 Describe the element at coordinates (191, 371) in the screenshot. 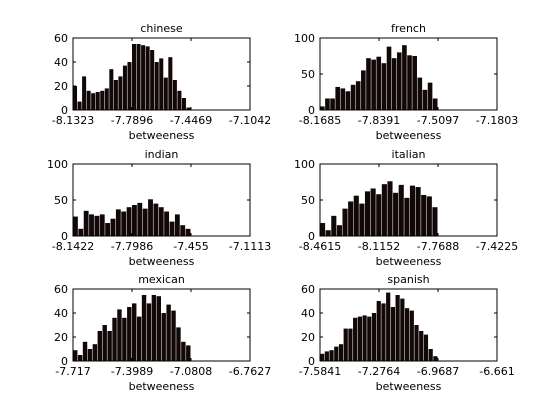

I see `x-tick-label: -7.0808` at that location.